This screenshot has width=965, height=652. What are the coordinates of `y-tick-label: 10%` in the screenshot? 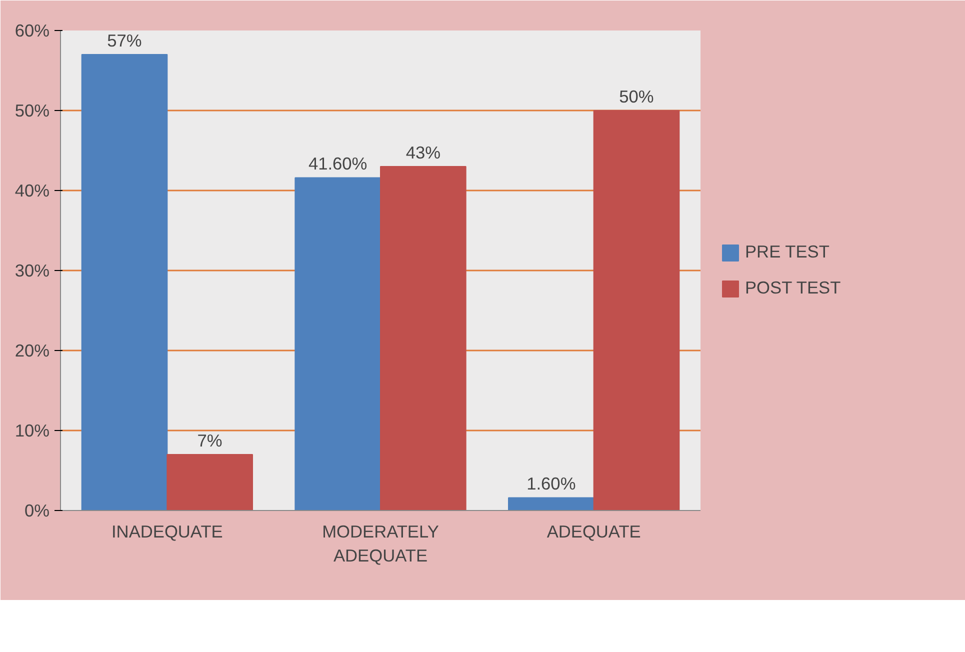 It's located at (32, 430).